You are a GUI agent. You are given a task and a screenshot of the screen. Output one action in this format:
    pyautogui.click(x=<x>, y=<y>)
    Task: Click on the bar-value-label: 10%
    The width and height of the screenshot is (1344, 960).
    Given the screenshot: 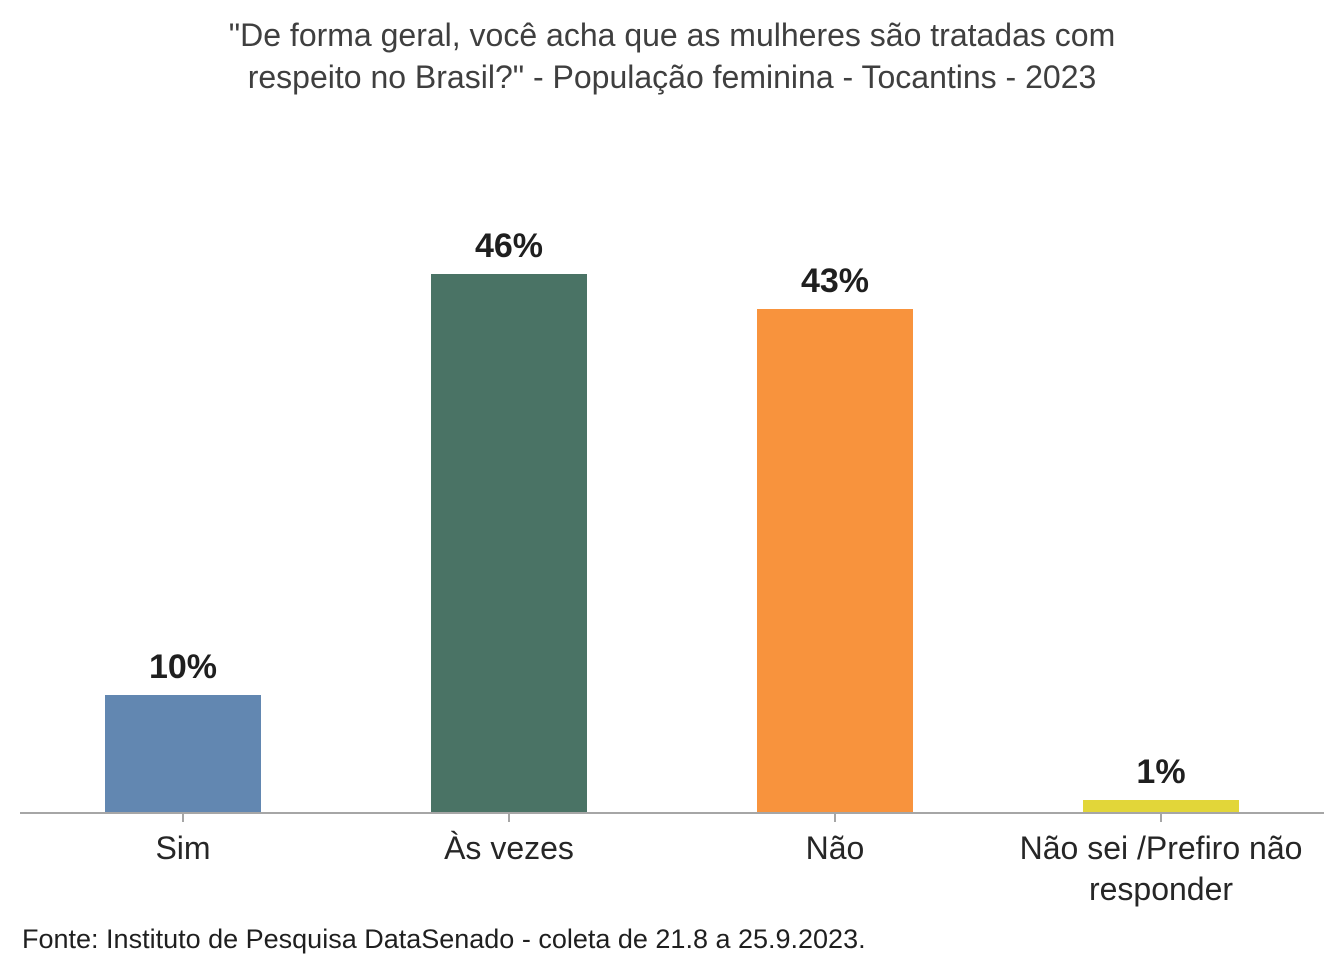 What is the action you would take?
    pyautogui.click(x=183, y=667)
    